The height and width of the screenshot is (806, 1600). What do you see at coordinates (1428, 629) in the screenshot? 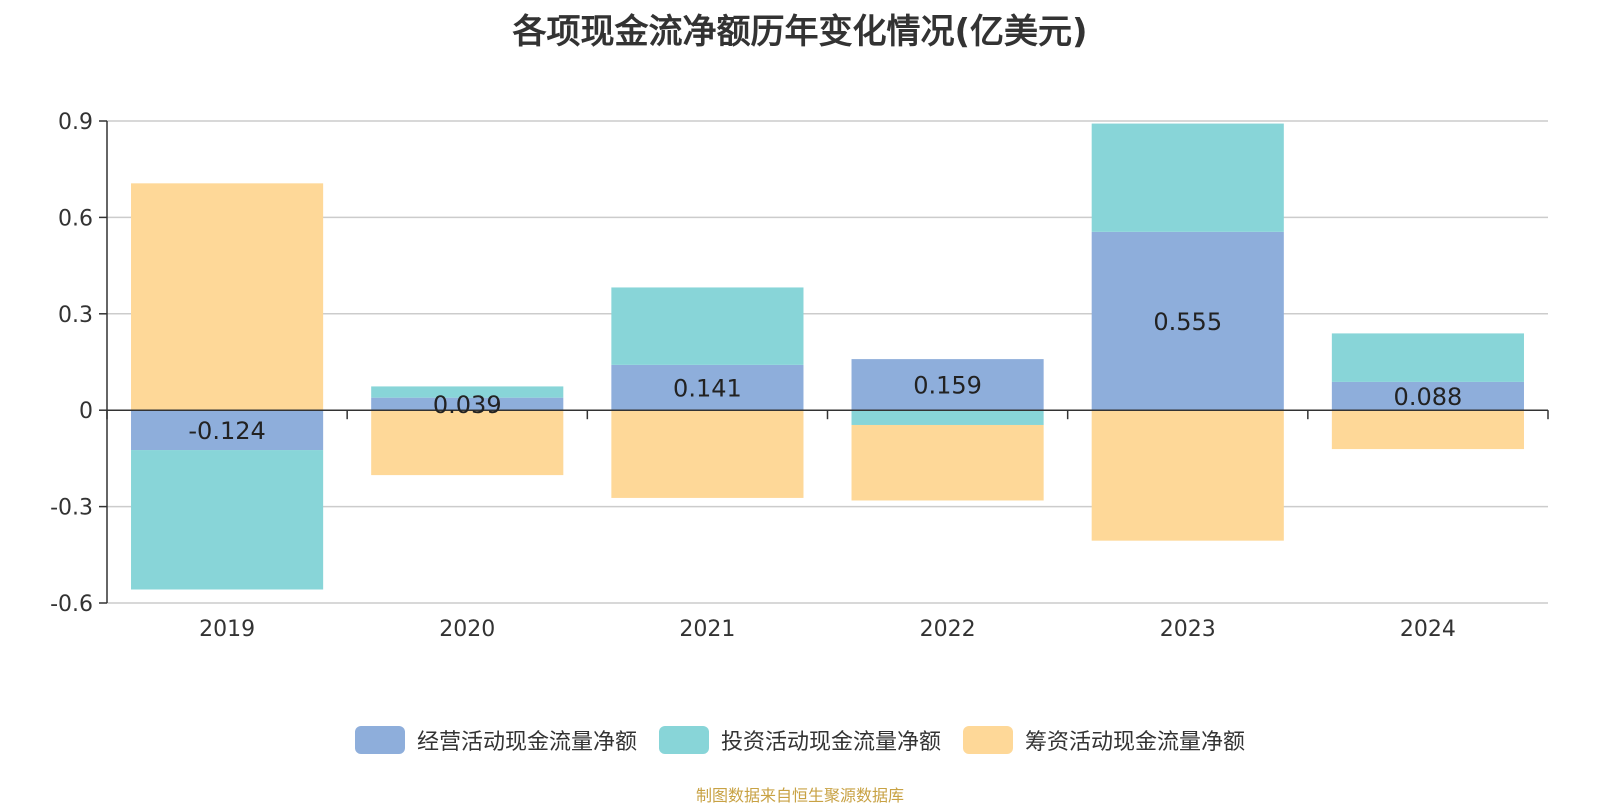
I see `x-tick-label: 2024` at bounding box center [1428, 629].